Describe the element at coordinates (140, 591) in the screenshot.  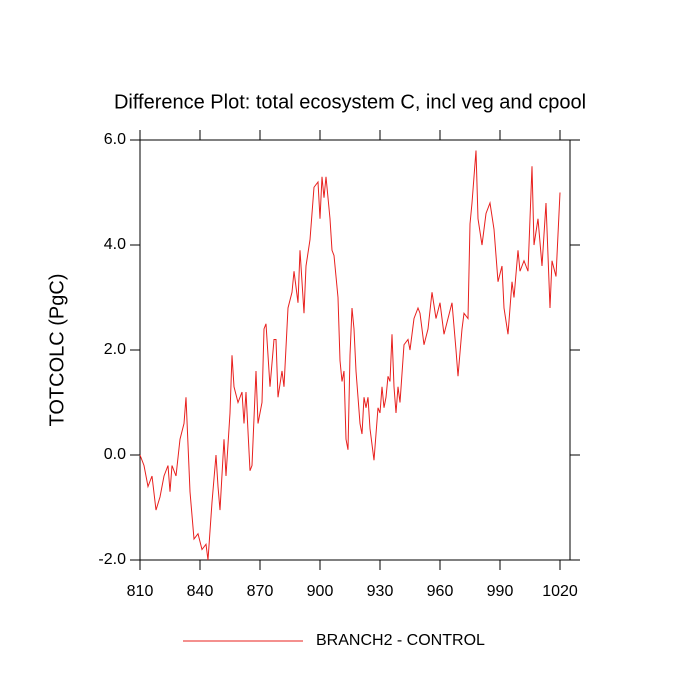
I see `x-tick-label: 810` at that location.